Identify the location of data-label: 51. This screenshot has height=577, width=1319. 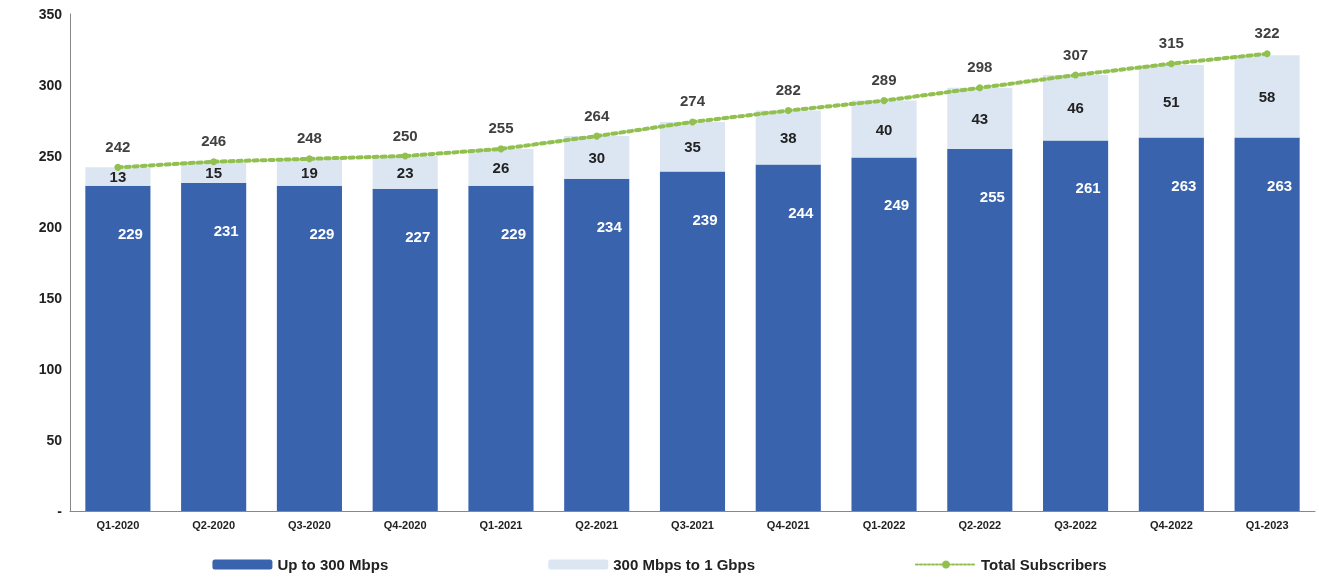
(1171, 101).